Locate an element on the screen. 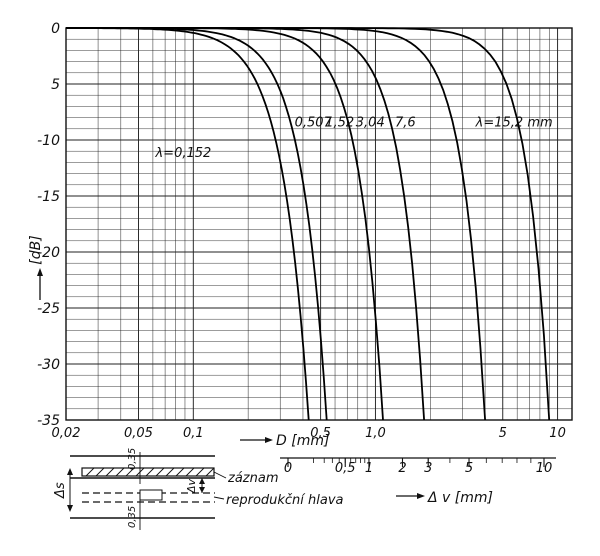 The image size is (600, 556). x-tick-label: 0,5 is located at coordinates (320, 433).